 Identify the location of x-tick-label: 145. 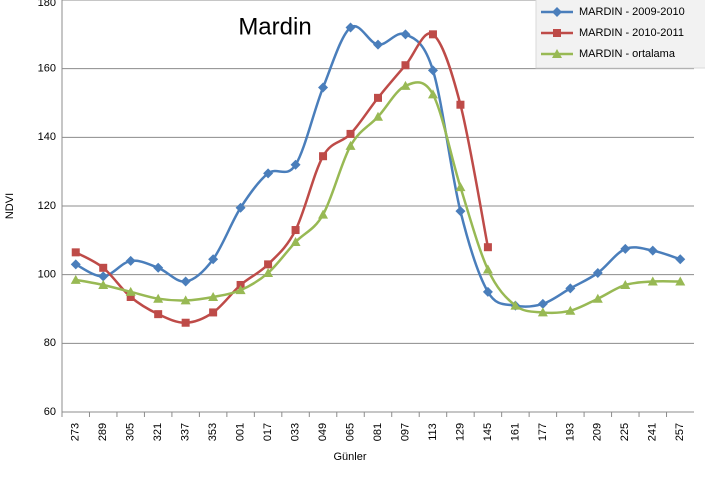
(488, 432).